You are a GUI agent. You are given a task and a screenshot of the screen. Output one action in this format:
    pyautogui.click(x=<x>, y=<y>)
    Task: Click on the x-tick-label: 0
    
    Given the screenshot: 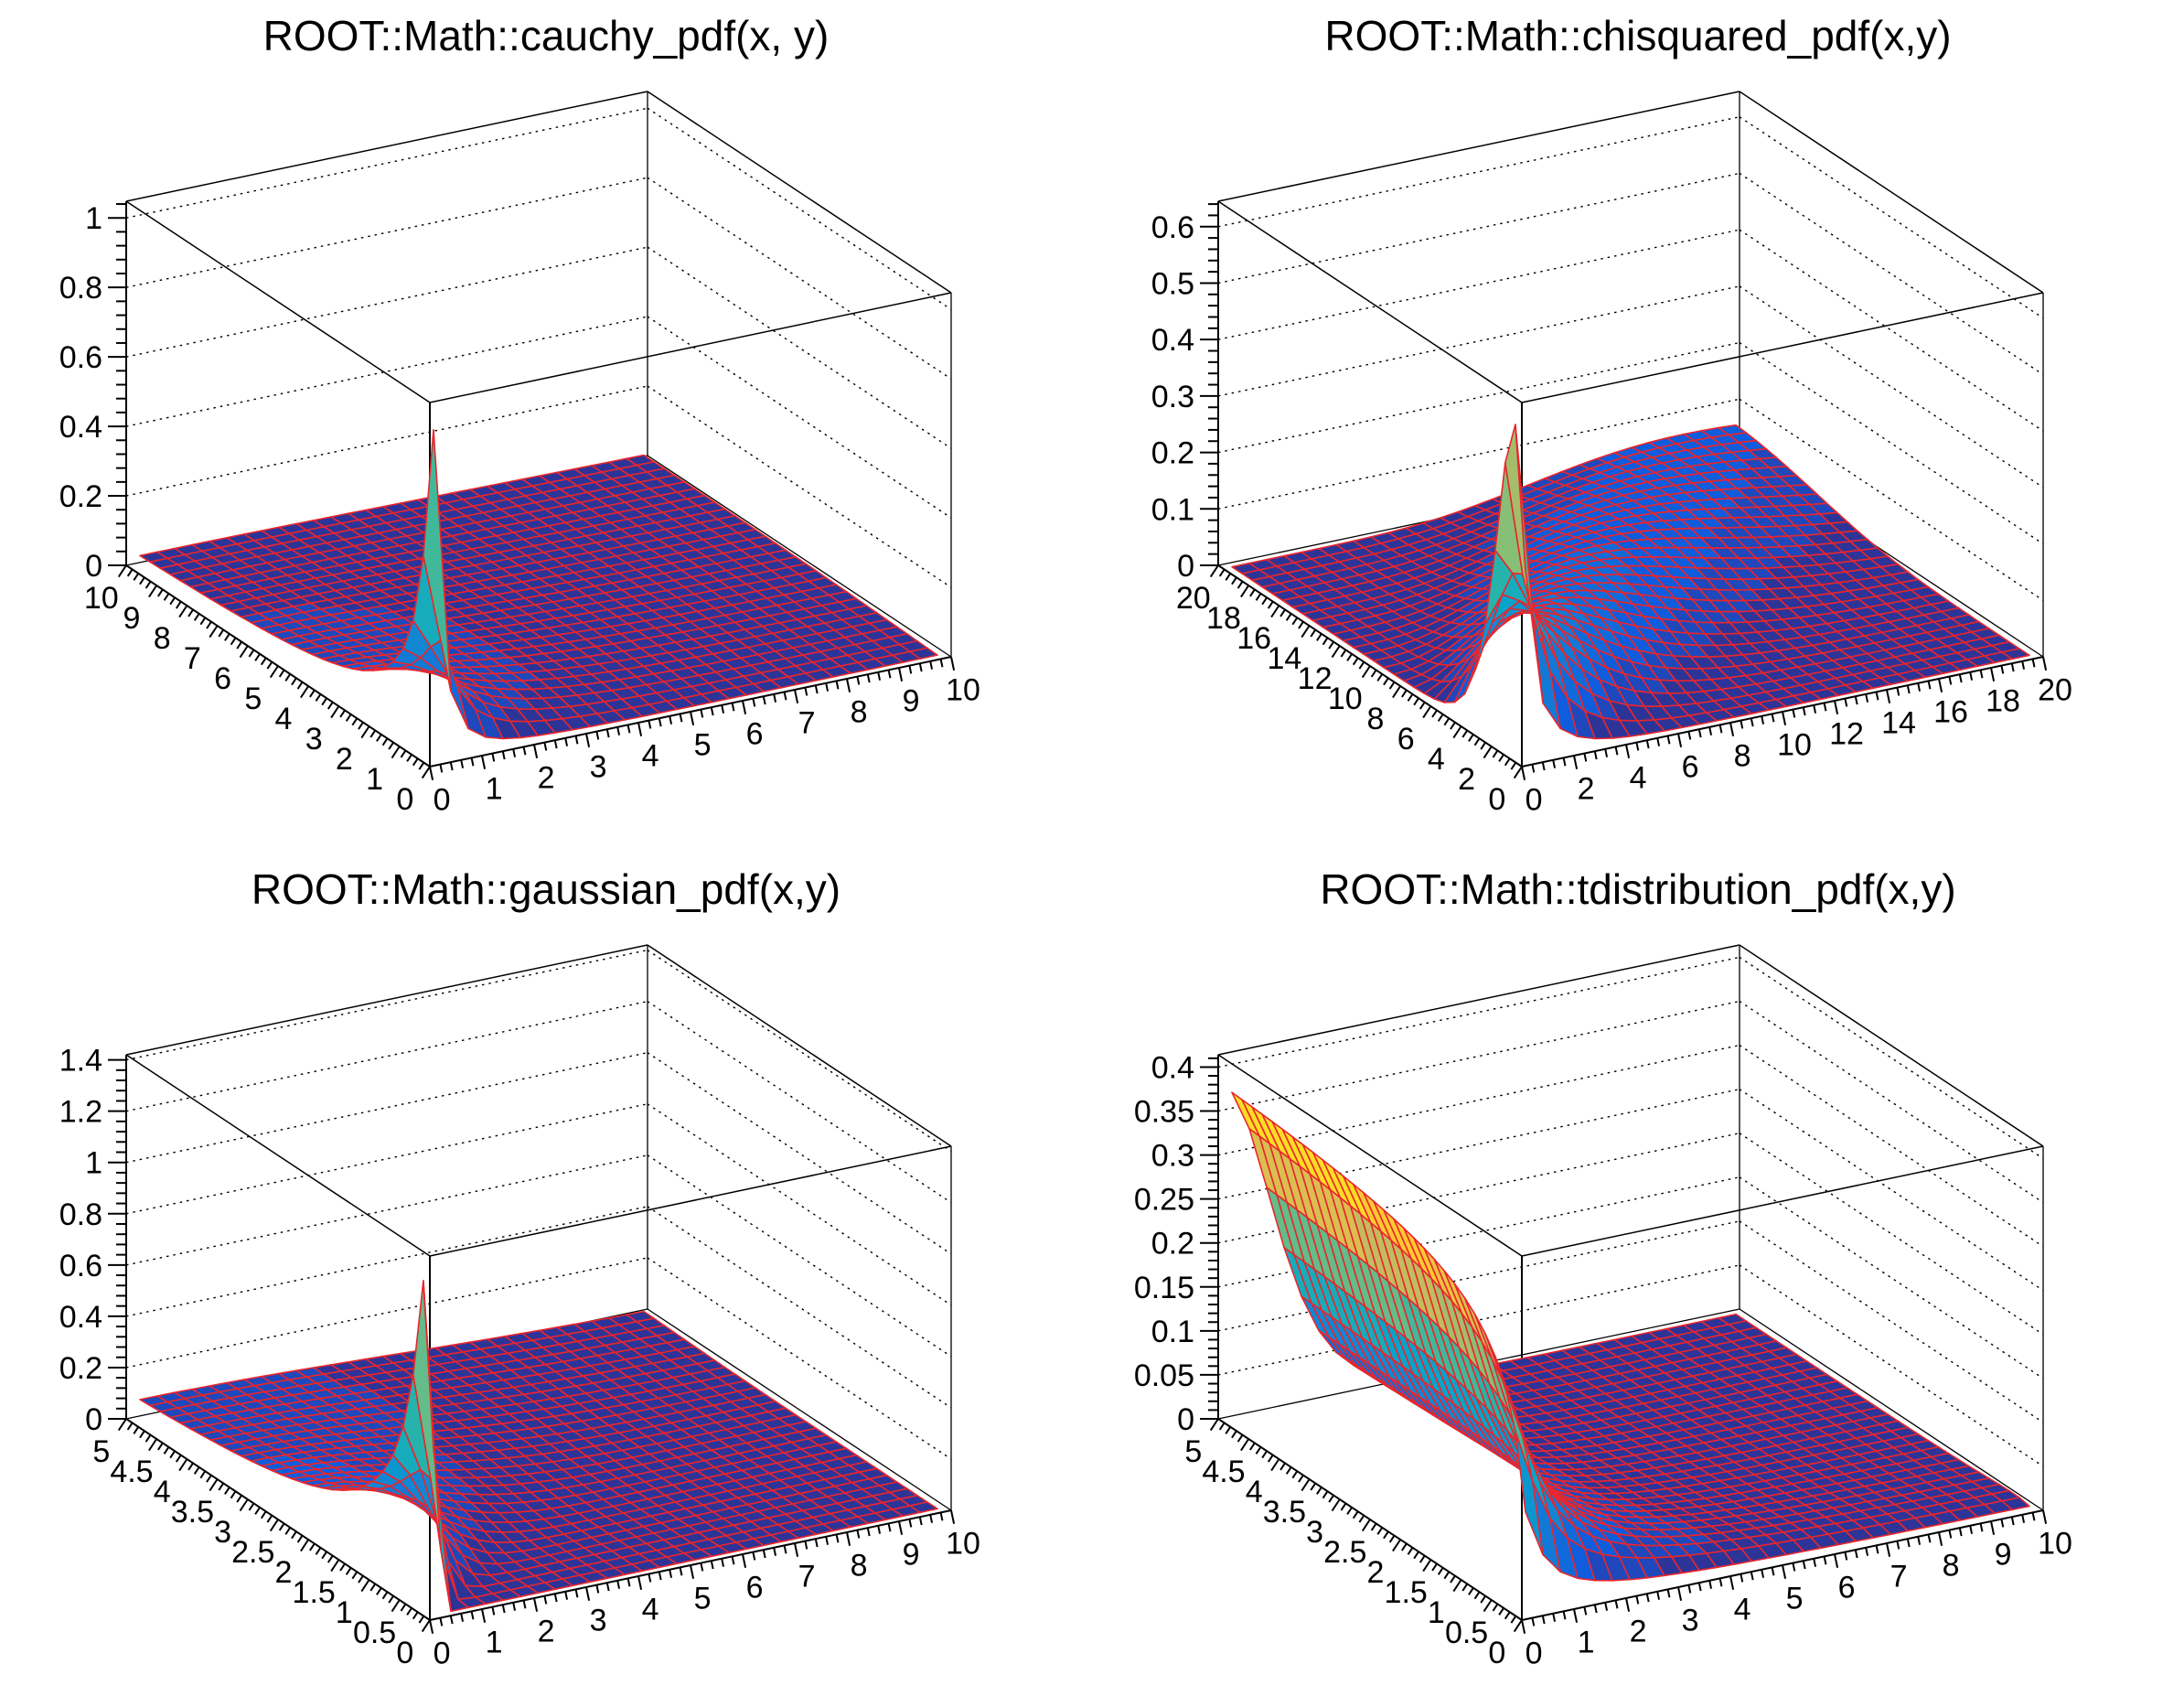 What is the action you would take?
    pyautogui.click(x=442, y=799)
    